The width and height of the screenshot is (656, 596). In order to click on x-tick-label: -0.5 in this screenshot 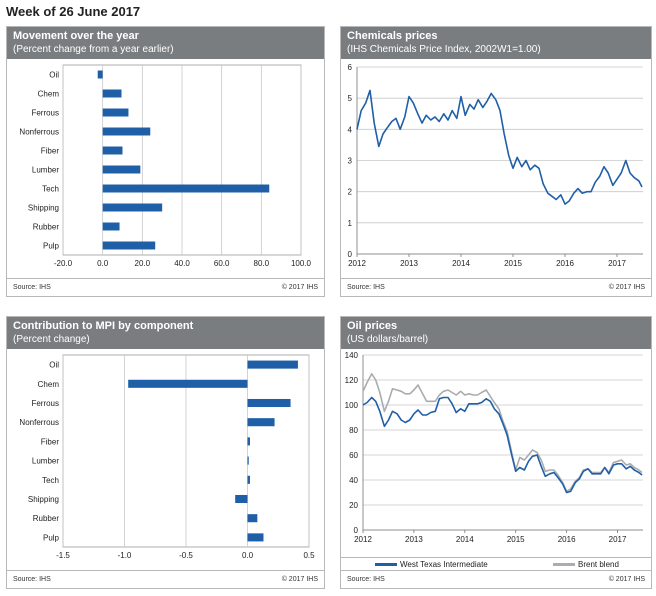, I will do `click(186, 555)`.